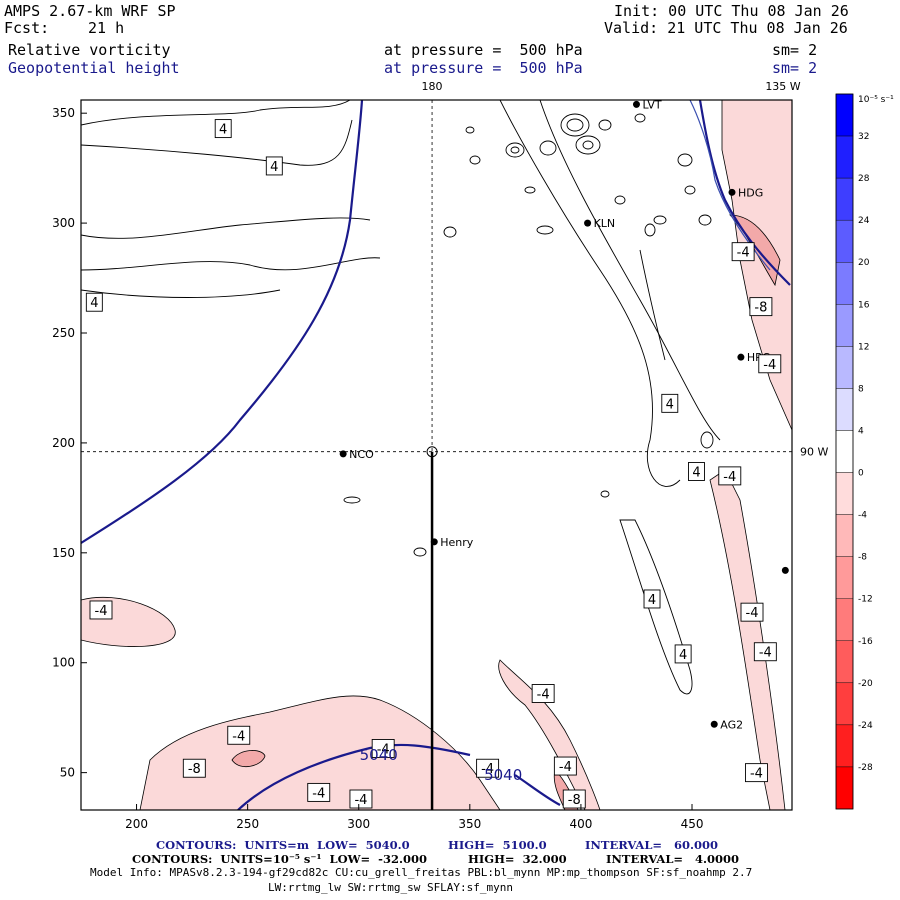 The image size is (900, 900). I want to click on vorticity-contour-high: HIGH= 32.000, so click(517, 859).